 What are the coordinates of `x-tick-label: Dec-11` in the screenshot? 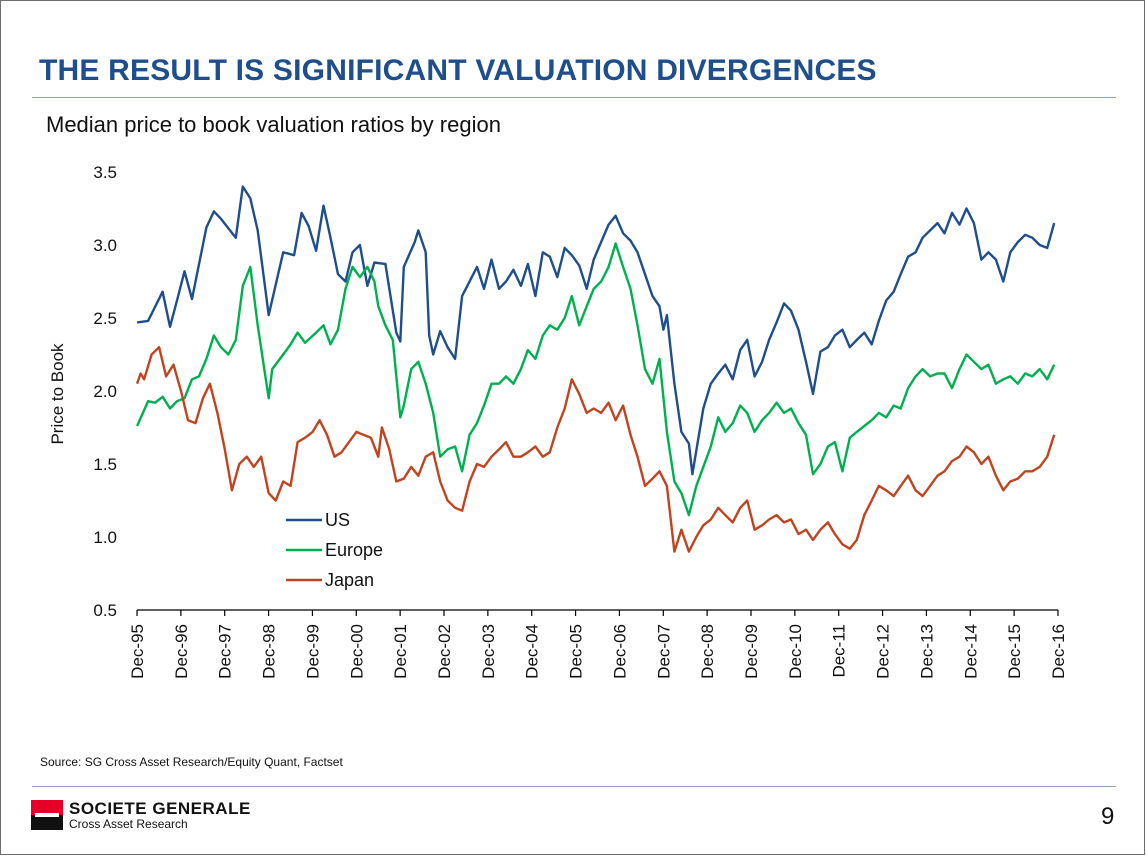 It's located at (839, 651).